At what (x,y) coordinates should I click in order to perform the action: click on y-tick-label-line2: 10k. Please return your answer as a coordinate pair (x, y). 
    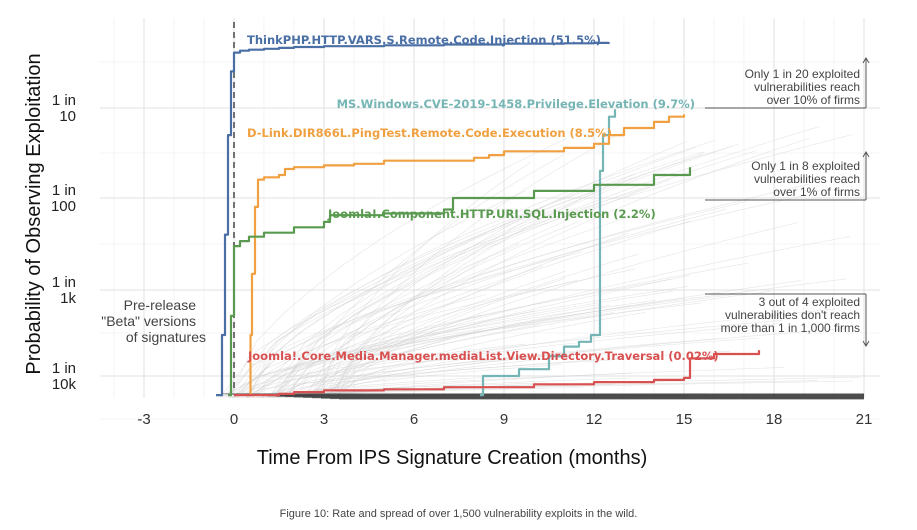
    Looking at the image, I should click on (64, 384).